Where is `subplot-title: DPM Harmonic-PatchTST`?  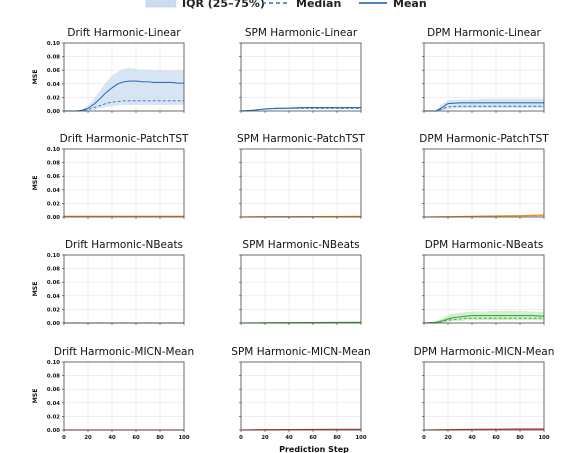 subplot-title: DPM Harmonic-PatchTST is located at coordinates (484, 139).